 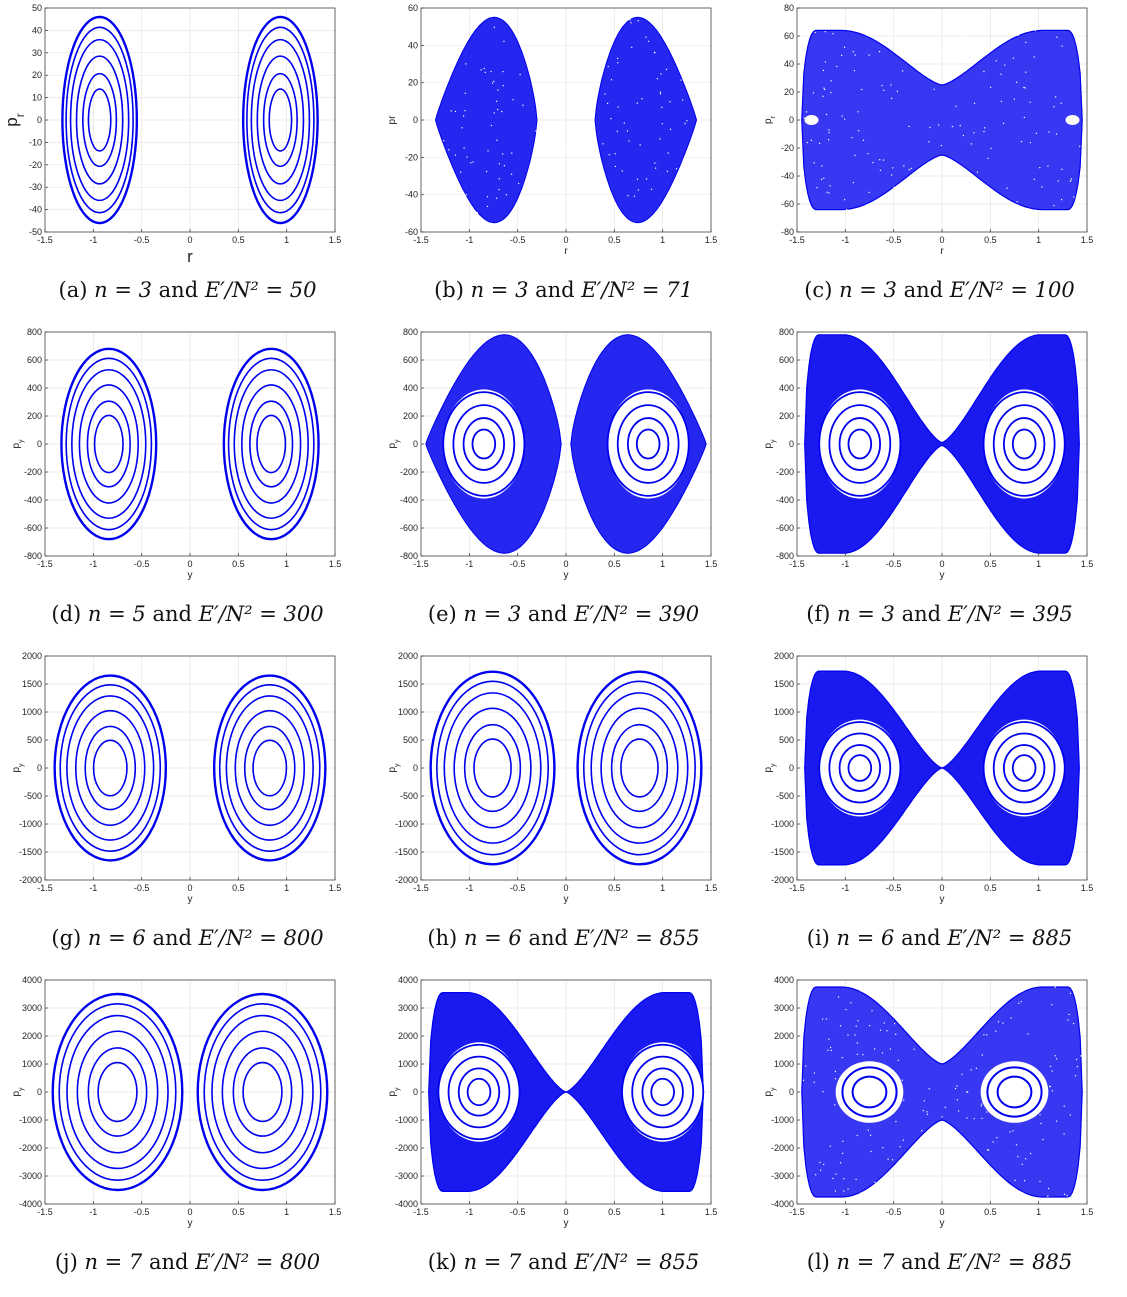 What do you see at coordinates (1010, 1262) in the screenshot?
I see `caption-energy: E′/N² = 885` at bounding box center [1010, 1262].